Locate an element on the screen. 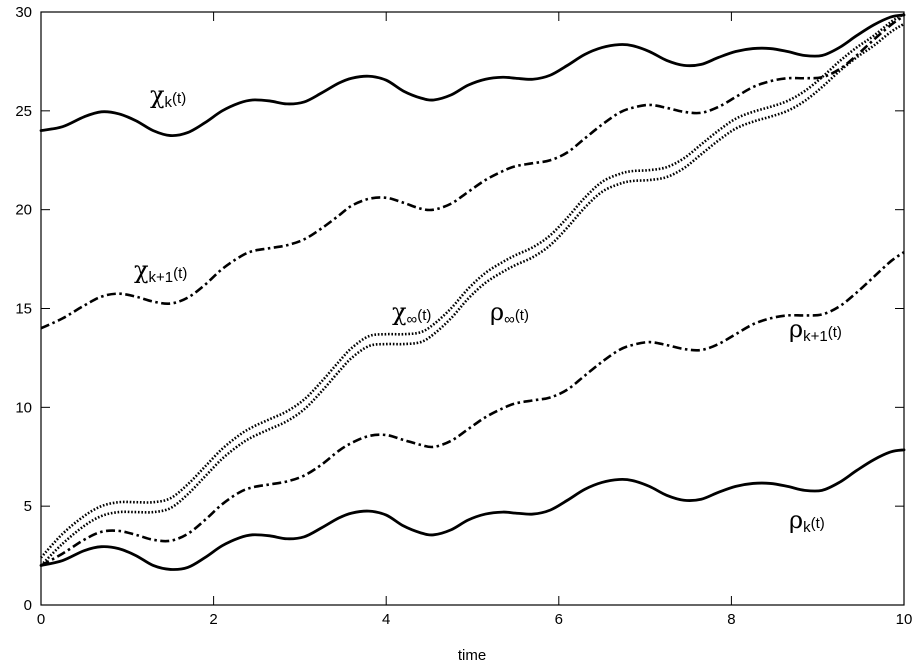  label-chi-inf-base: χ is located at coordinates (399, 312).